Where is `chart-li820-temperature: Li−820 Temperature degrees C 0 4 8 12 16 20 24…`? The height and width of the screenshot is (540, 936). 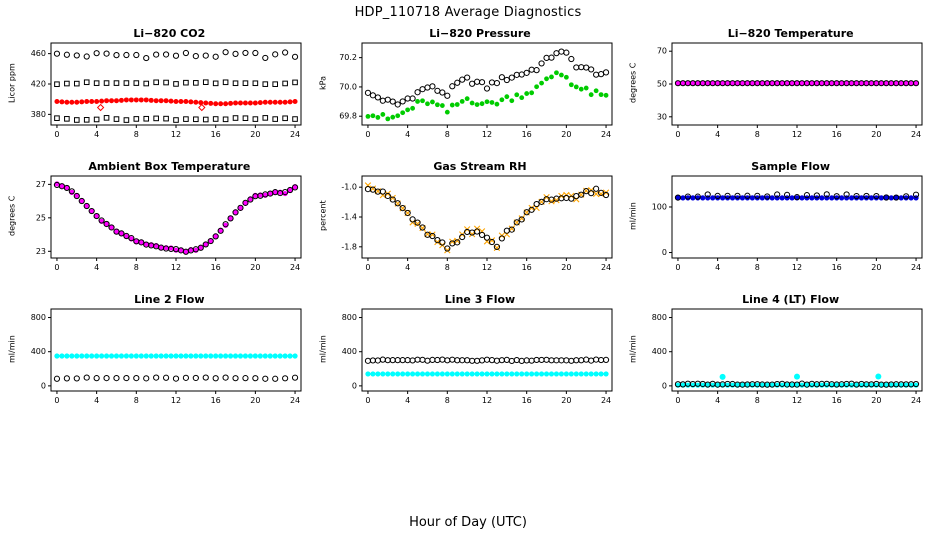 chart-li820-temperature: Li−820 Temperature degrees C 0 4 8 12 16 20 24… is located at coordinates (778, 83).